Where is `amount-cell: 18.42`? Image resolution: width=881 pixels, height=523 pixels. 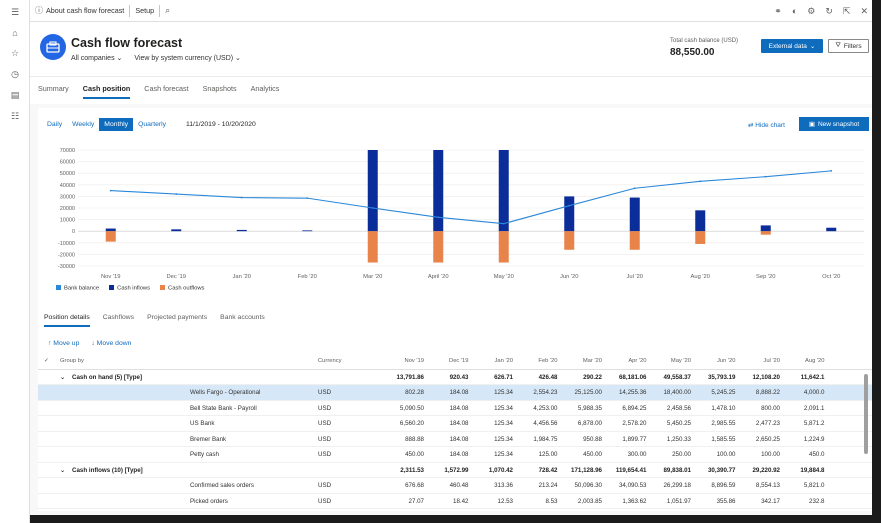
amount-cell: 18.42 is located at coordinates (461, 501).